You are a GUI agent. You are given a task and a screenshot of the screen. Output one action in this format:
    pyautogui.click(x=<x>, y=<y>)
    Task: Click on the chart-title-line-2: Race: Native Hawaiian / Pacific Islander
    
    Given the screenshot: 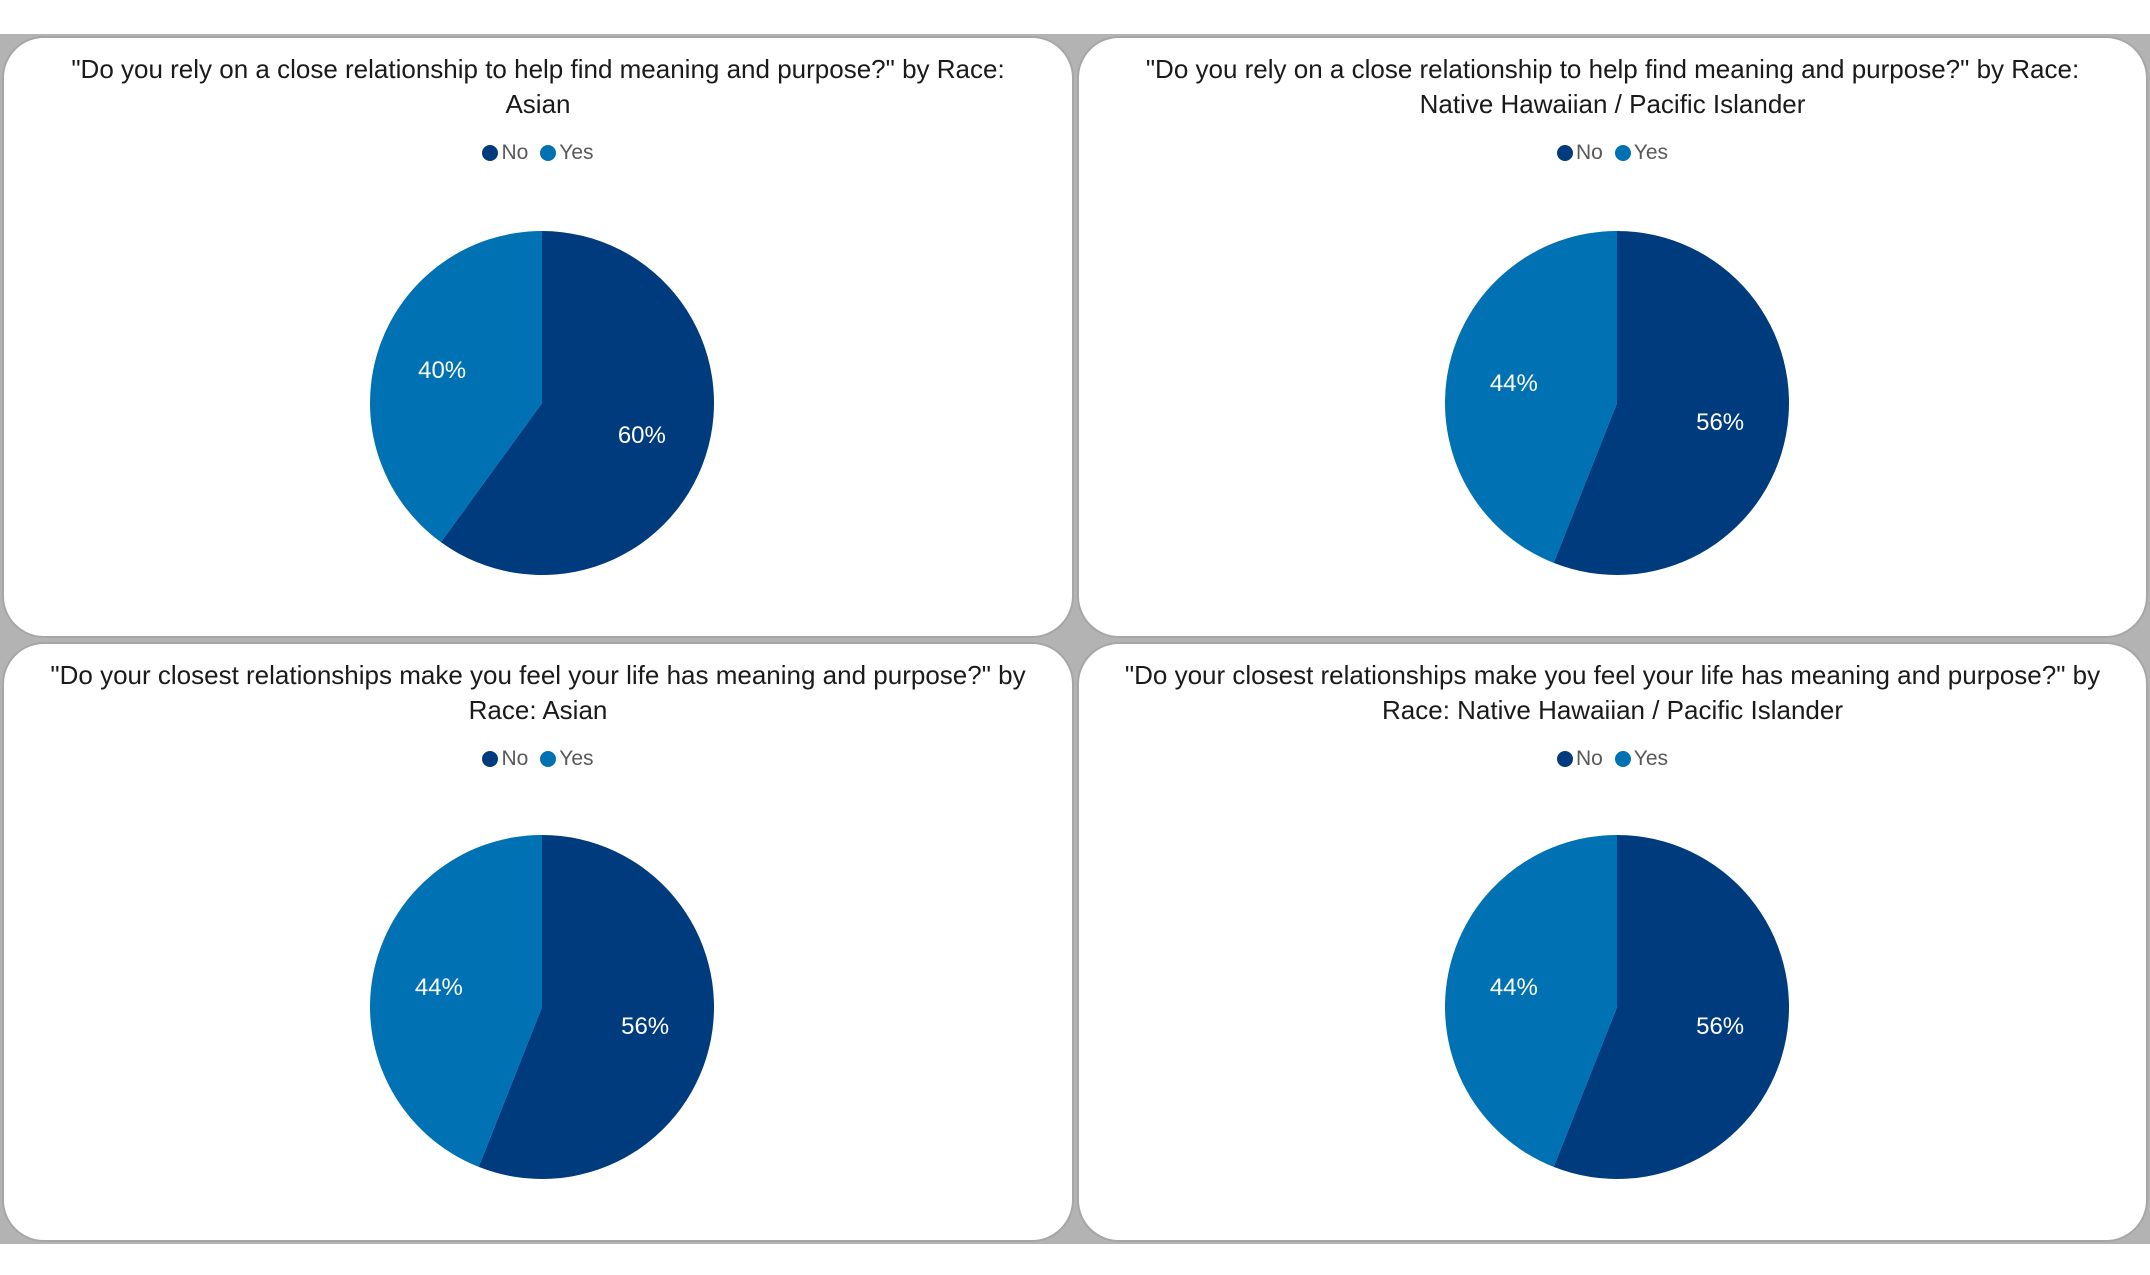 What is the action you would take?
    pyautogui.click(x=1612, y=710)
    